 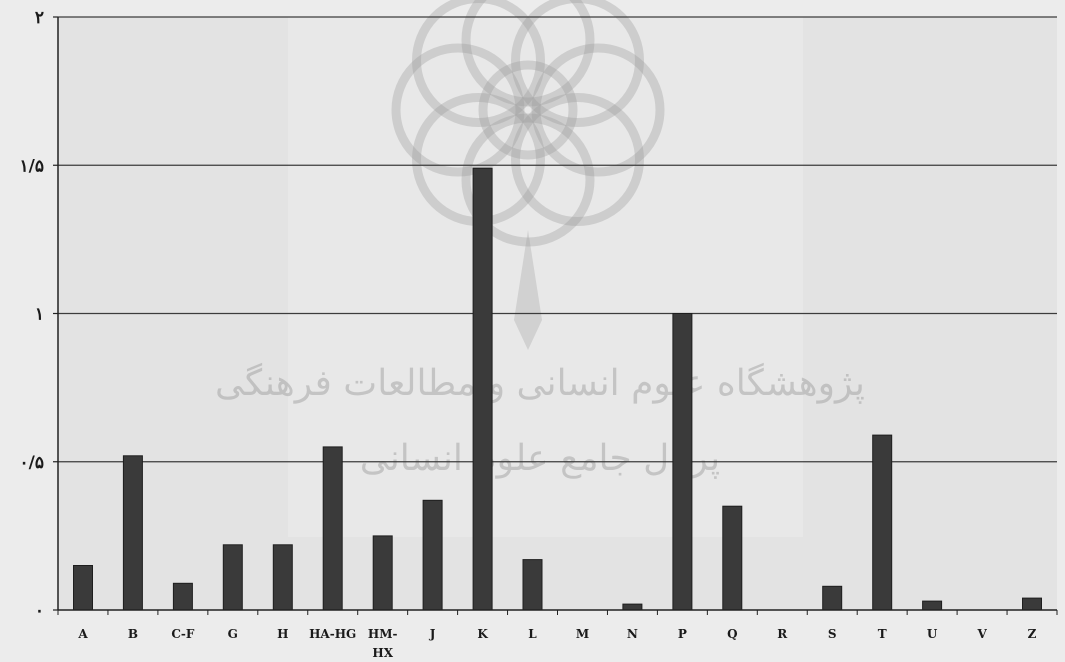 What do you see at coordinates (39, 611) in the screenshot?
I see `y-tick-label: ٠` at bounding box center [39, 611].